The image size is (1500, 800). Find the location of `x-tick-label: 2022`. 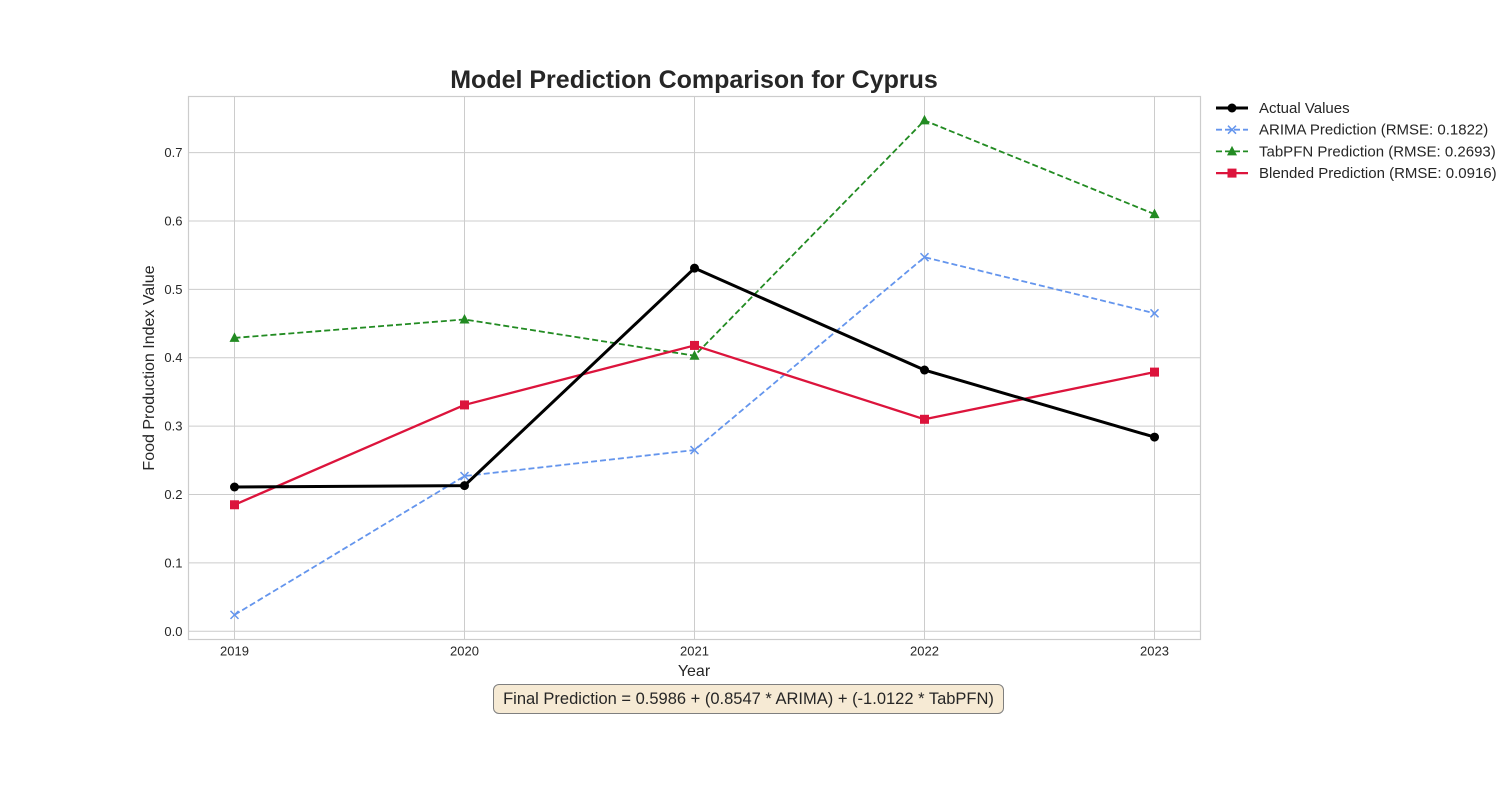

x-tick-label: 2022 is located at coordinates (924, 651).